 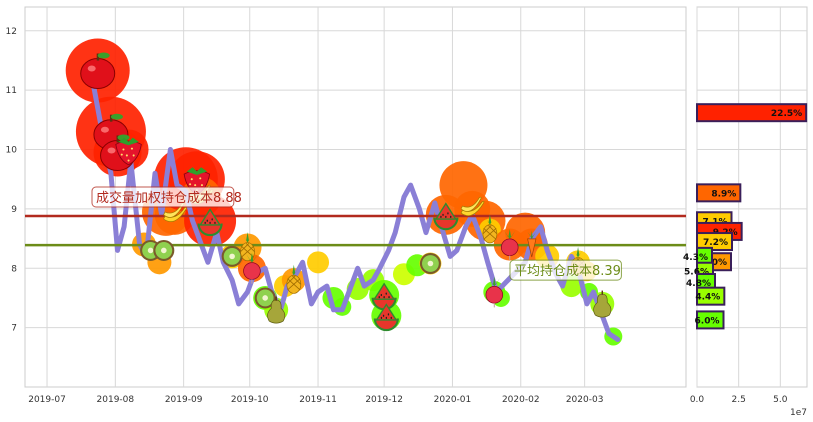 What do you see at coordinates (318, 400) in the screenshot?
I see `x-tick-label: 2019-11` at bounding box center [318, 400].